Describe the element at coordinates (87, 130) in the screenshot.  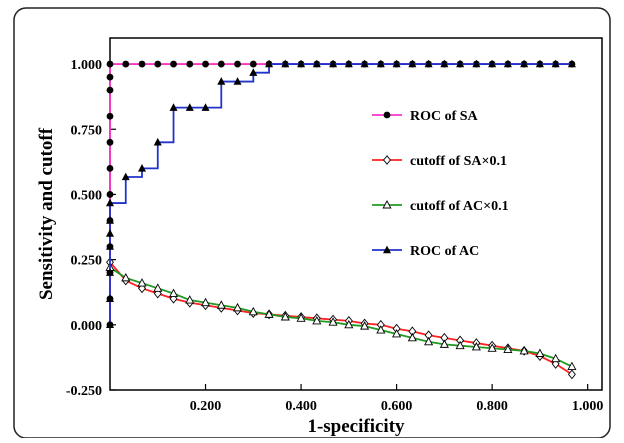
I see `y-tick-label: 0.750` at that location.